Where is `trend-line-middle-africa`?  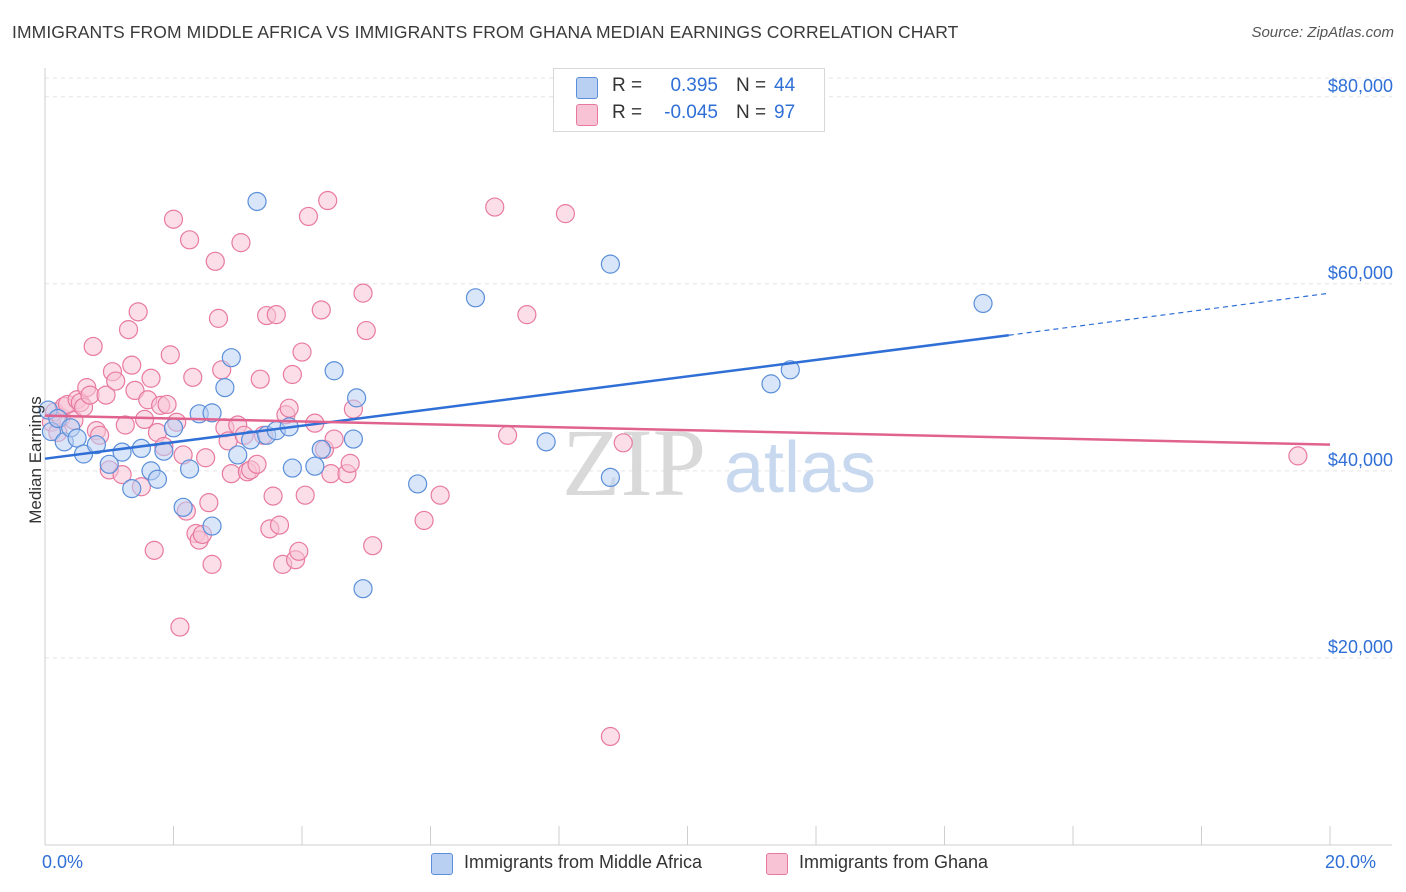 trend-line-middle-africa is located at coordinates (526, 396).